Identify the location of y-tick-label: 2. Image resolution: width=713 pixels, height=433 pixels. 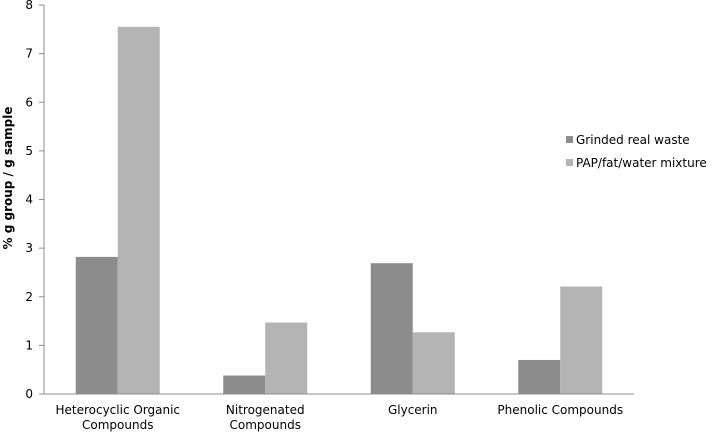
(29, 297).